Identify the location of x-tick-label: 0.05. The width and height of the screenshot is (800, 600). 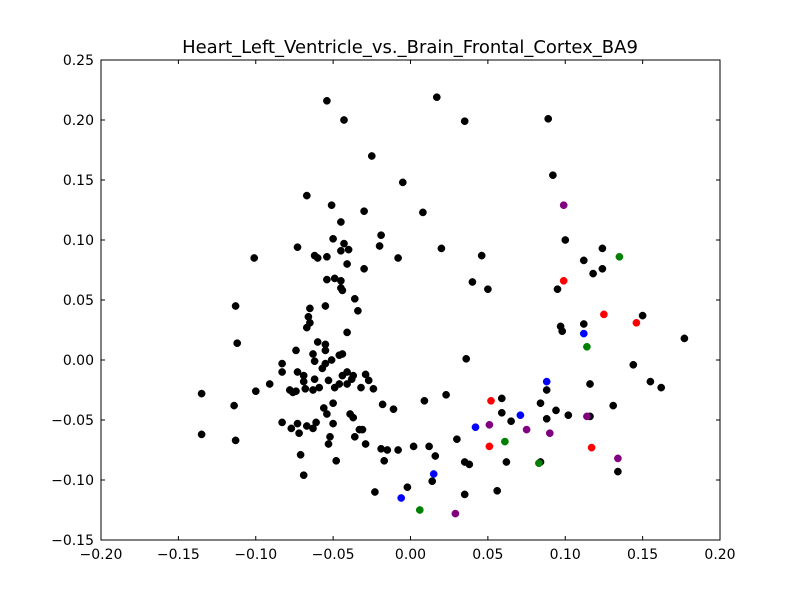
(487, 555).